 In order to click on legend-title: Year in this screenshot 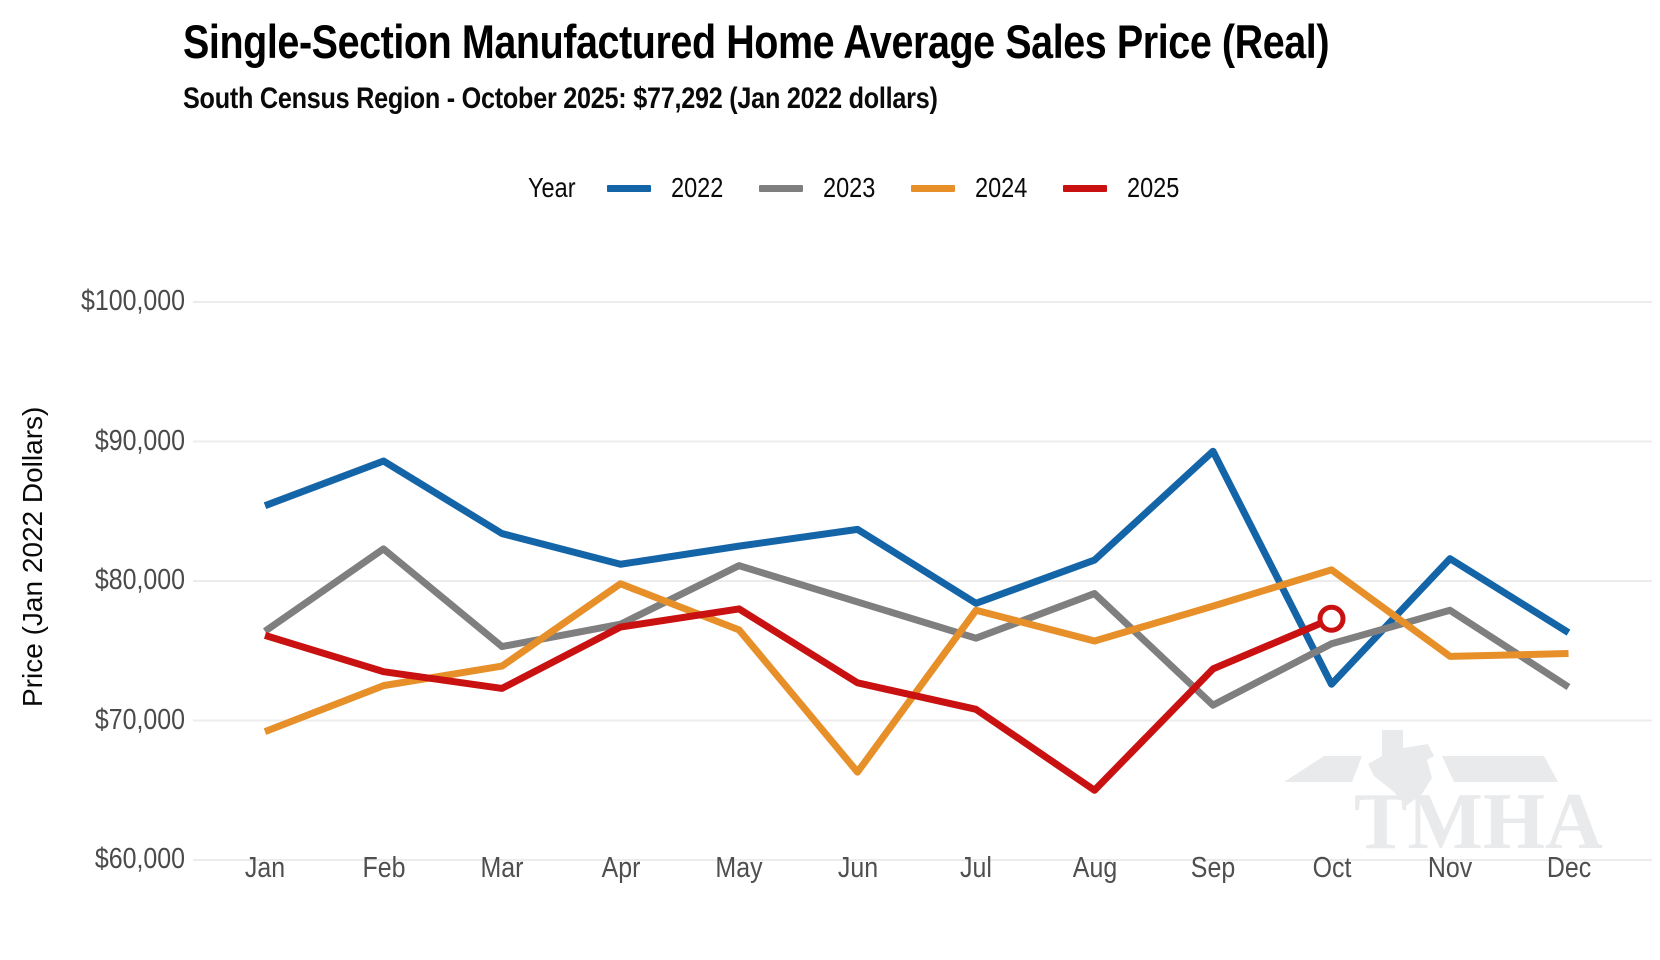, I will do `click(556, 188)`.